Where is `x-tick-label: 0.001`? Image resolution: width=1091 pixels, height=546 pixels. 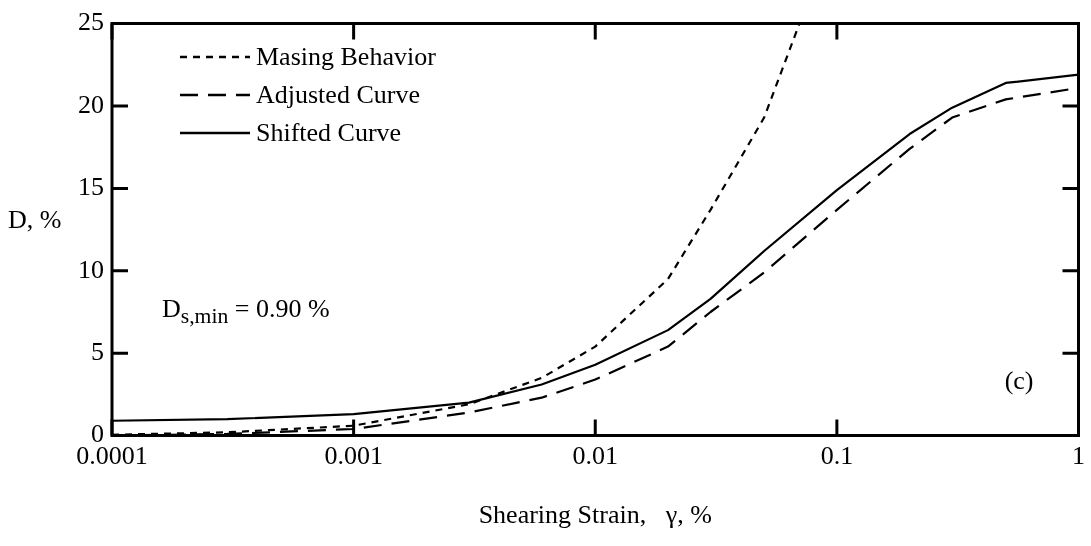 x-tick-label: 0.001 is located at coordinates (353, 456).